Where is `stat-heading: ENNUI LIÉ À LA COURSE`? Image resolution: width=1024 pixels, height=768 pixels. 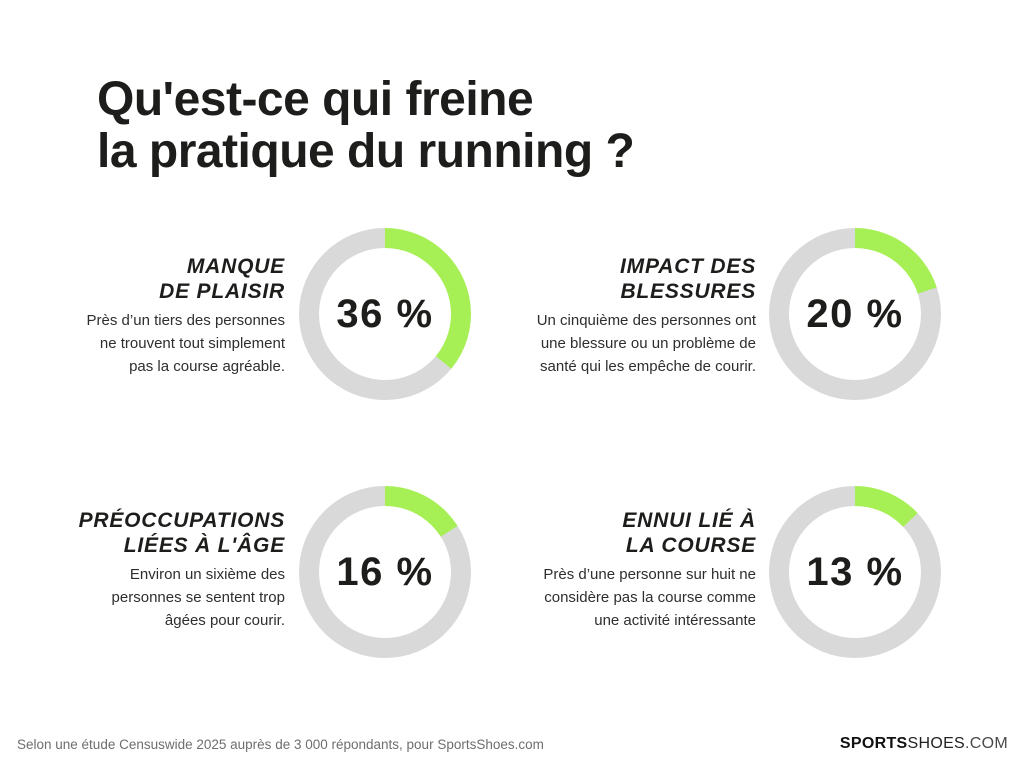 stat-heading: ENNUI LIÉ À LA COURSE is located at coordinates (631, 533).